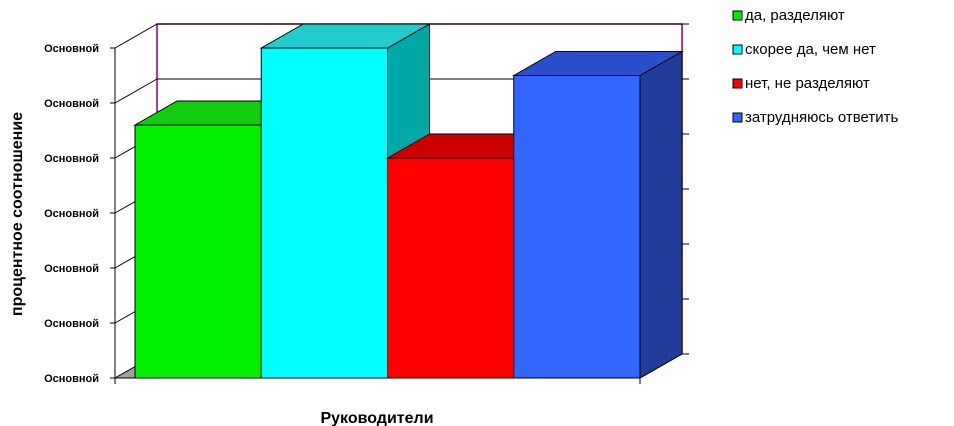 The width and height of the screenshot is (954, 426). I want to click on legend-item: нет, не разделяют, so click(801, 83).